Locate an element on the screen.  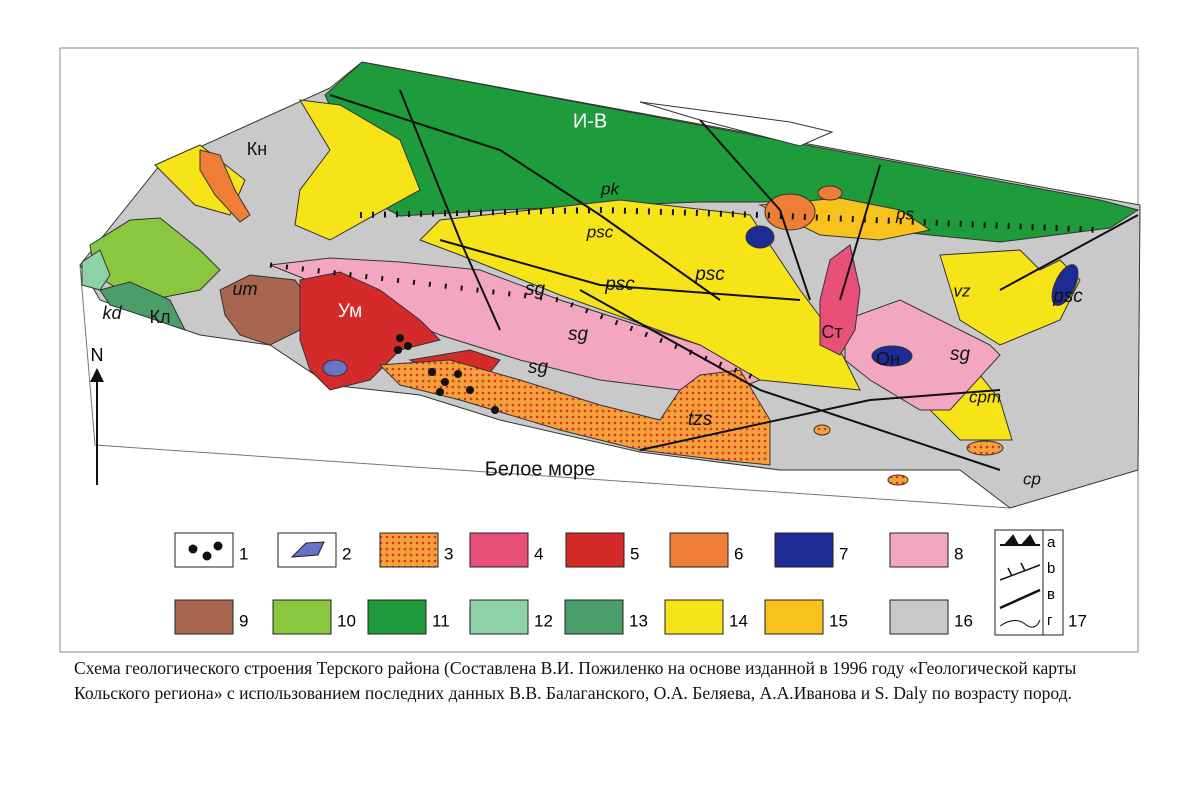
legend-number: 17 is located at coordinates (1077, 620).